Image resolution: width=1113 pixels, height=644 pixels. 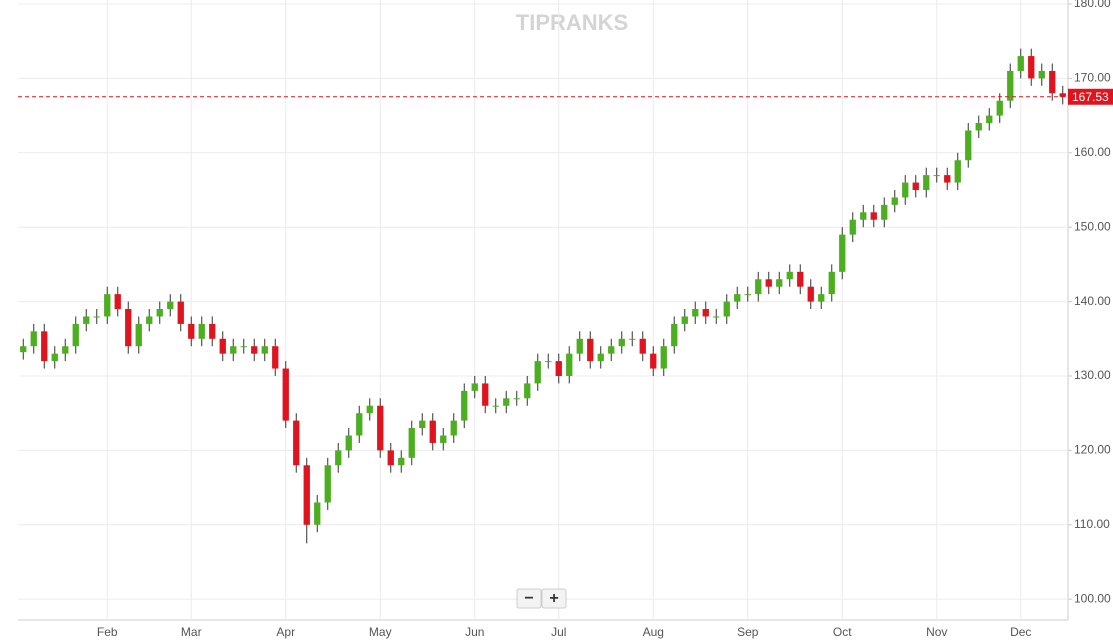 I want to click on y-tick-label: 140.00, so click(x=1092, y=301).